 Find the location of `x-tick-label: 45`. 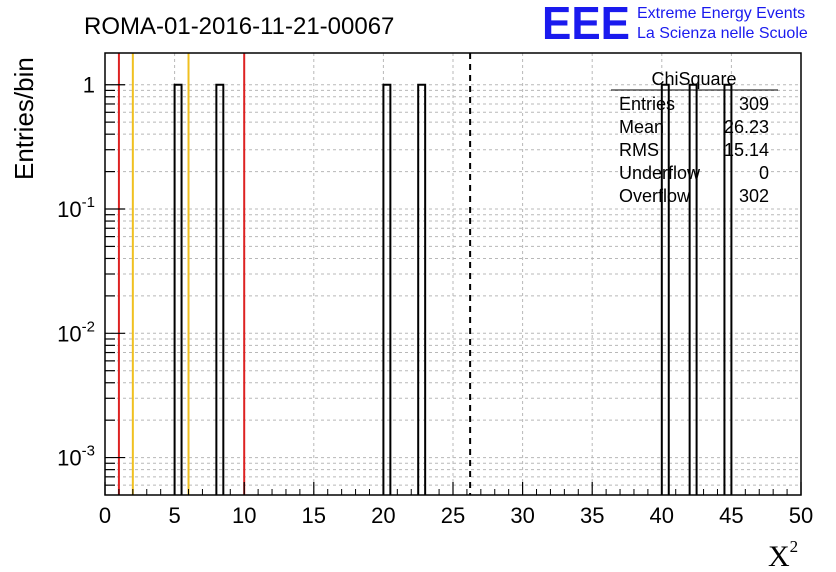

x-tick-label: 45 is located at coordinates (731, 515).